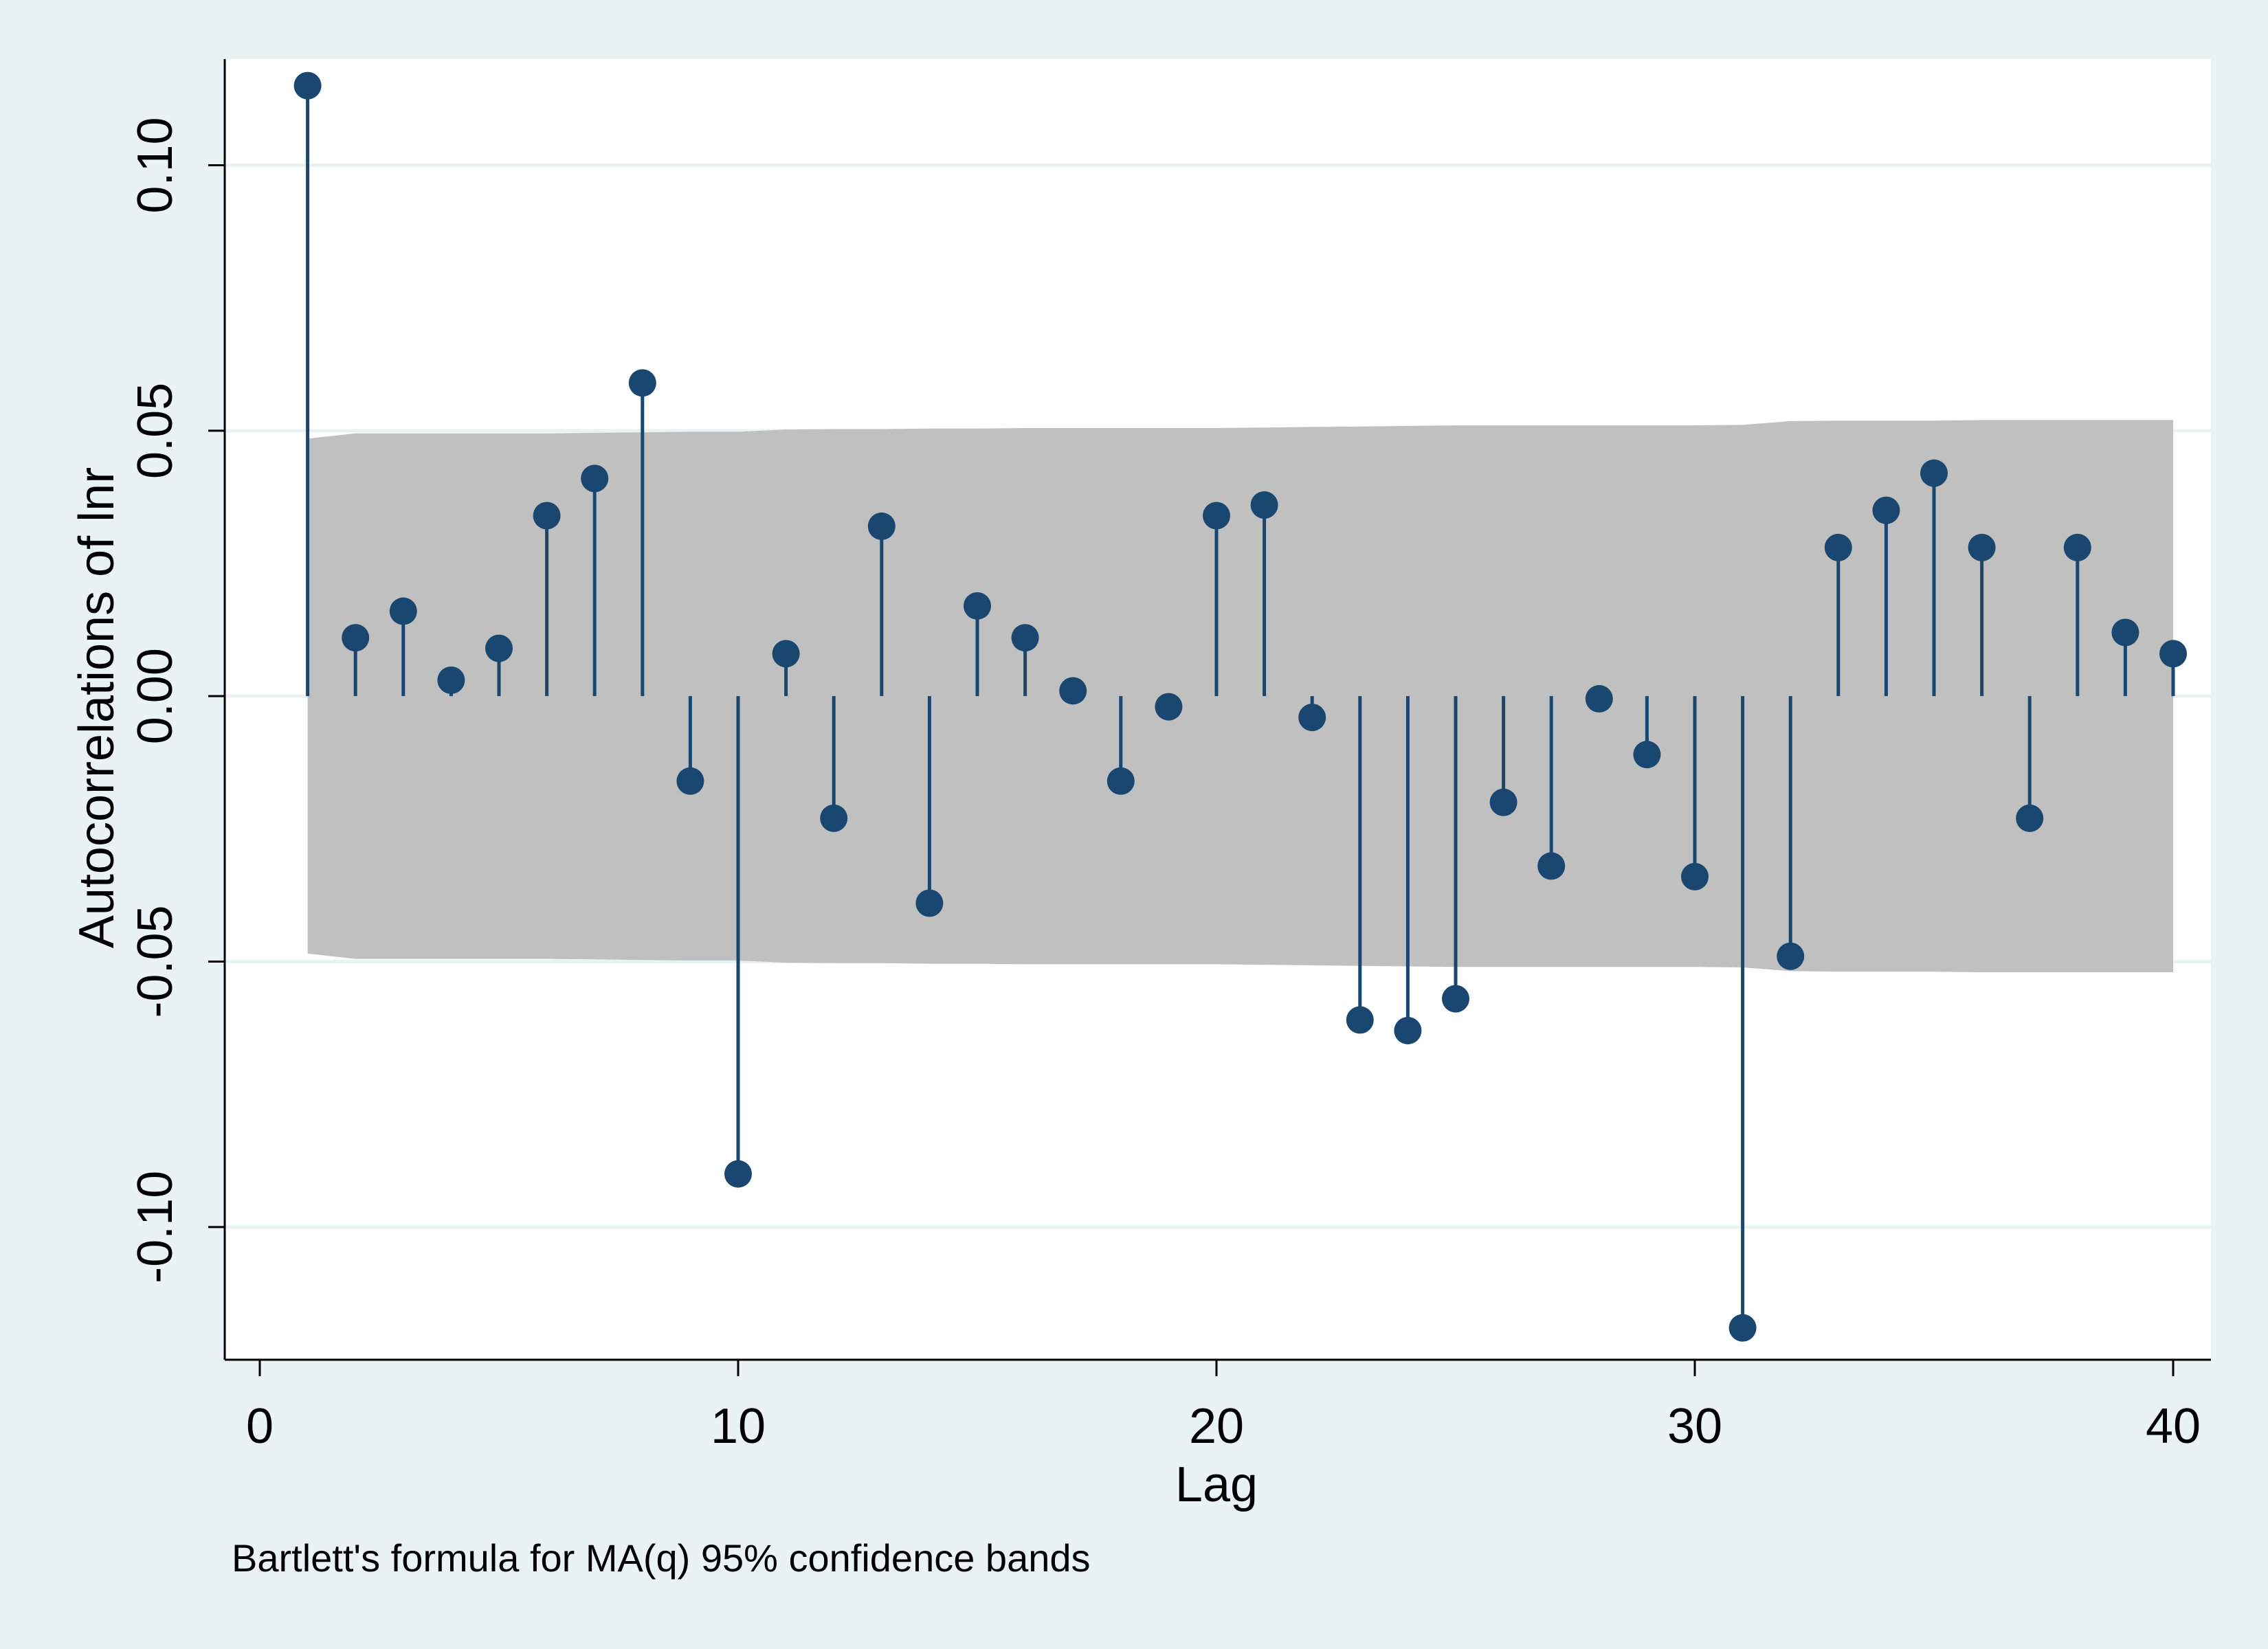 The height and width of the screenshot is (1649, 2268). Describe the element at coordinates (155, 1227) in the screenshot. I see `y-tick-label: -0.10` at that location.